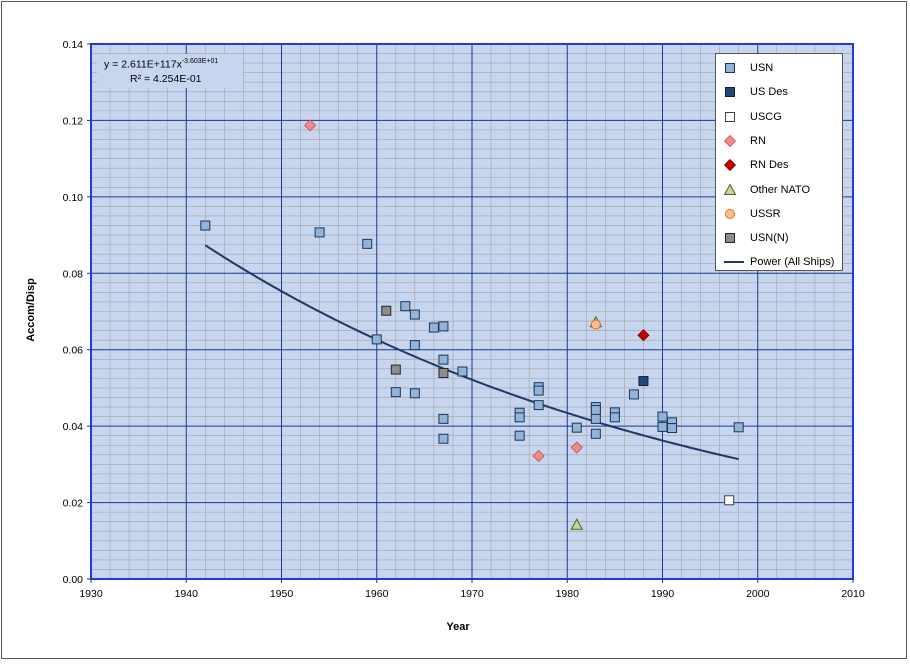  What do you see at coordinates (769, 165) in the screenshot?
I see `legend-label: RN Des` at bounding box center [769, 165].